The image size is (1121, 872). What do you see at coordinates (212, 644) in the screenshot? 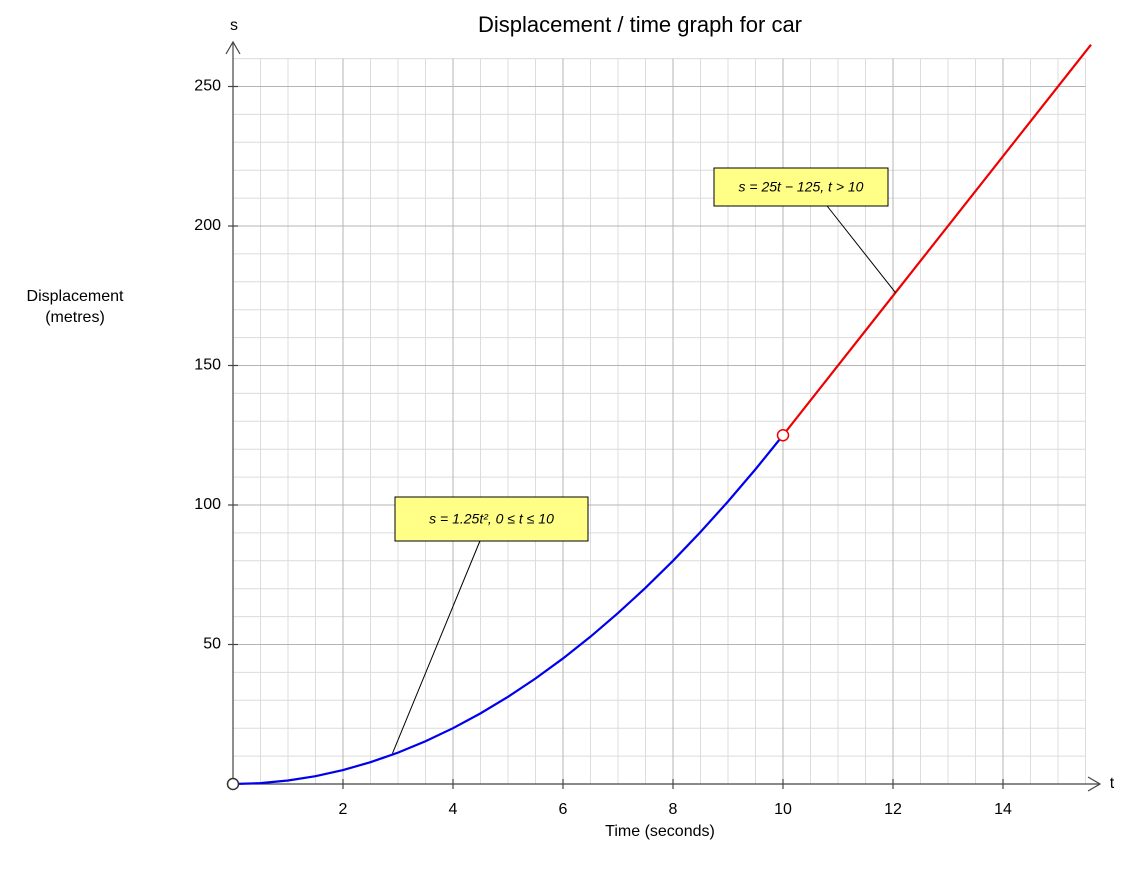
I see `y-tick-label: 50` at bounding box center [212, 644].